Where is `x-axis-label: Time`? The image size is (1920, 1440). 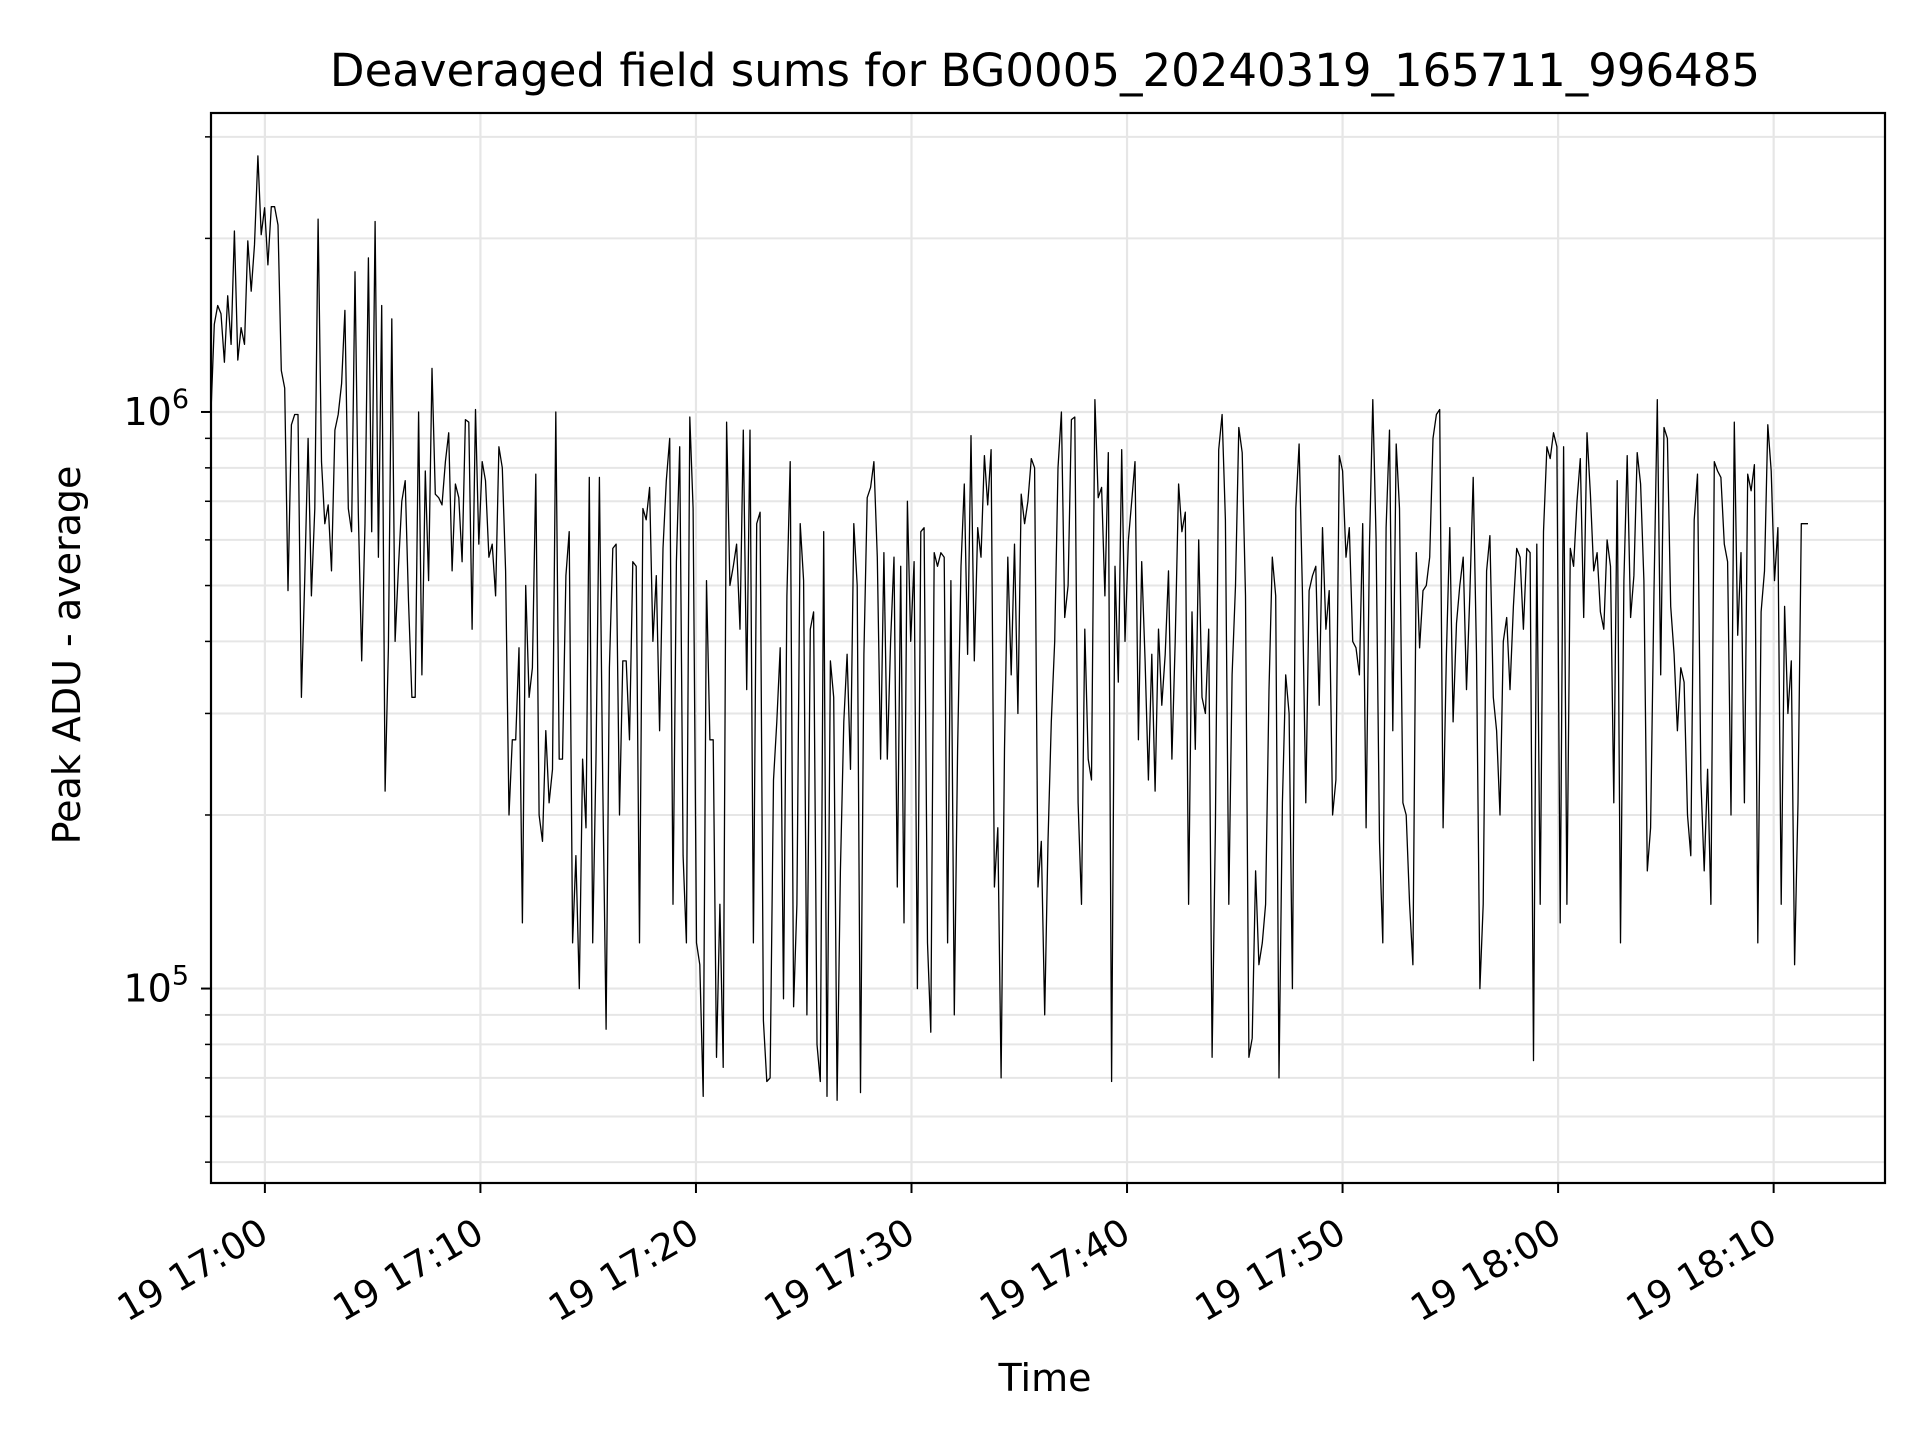 x-axis-label: Time is located at coordinates (1045, 1378).